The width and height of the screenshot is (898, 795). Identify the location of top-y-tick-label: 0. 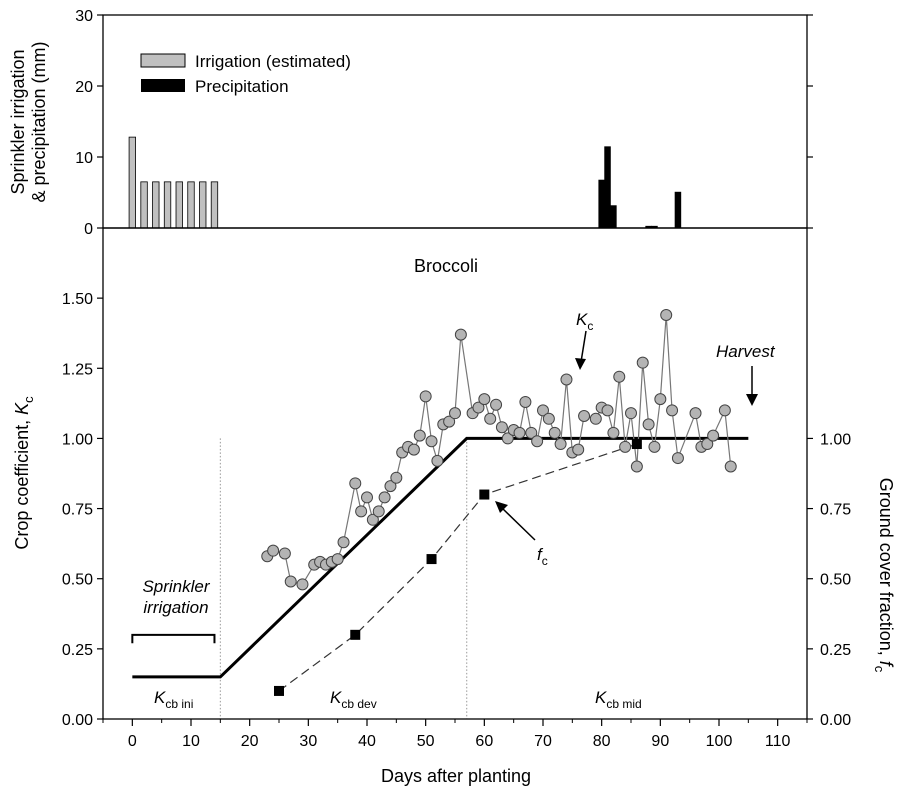
(88, 229).